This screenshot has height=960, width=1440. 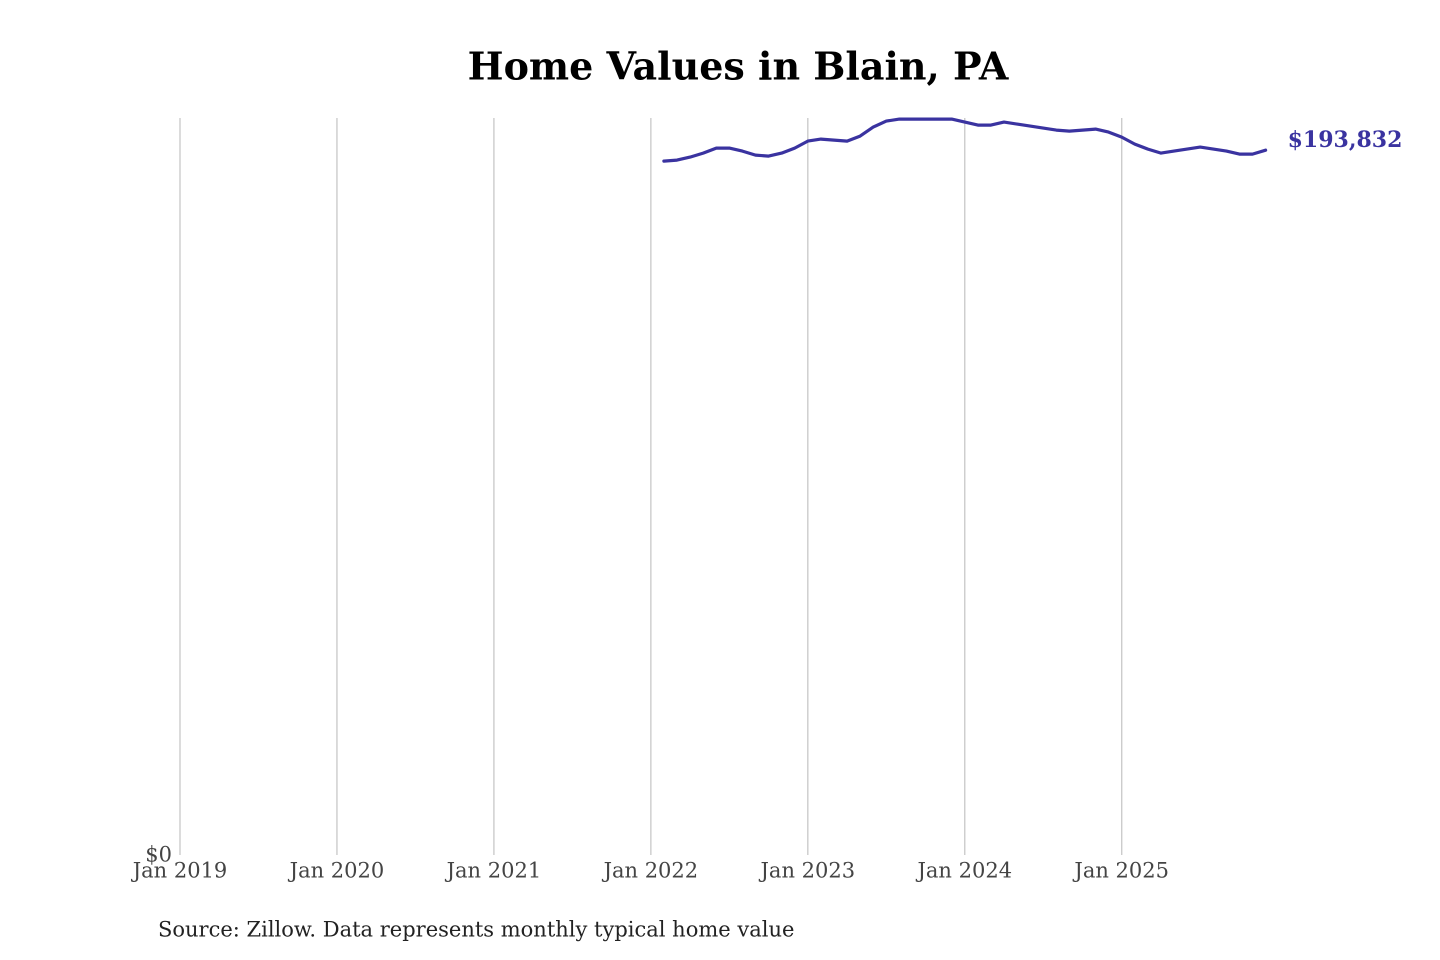 What do you see at coordinates (650, 871) in the screenshot?
I see `x-tick-label: Jan 2022` at bounding box center [650, 871].